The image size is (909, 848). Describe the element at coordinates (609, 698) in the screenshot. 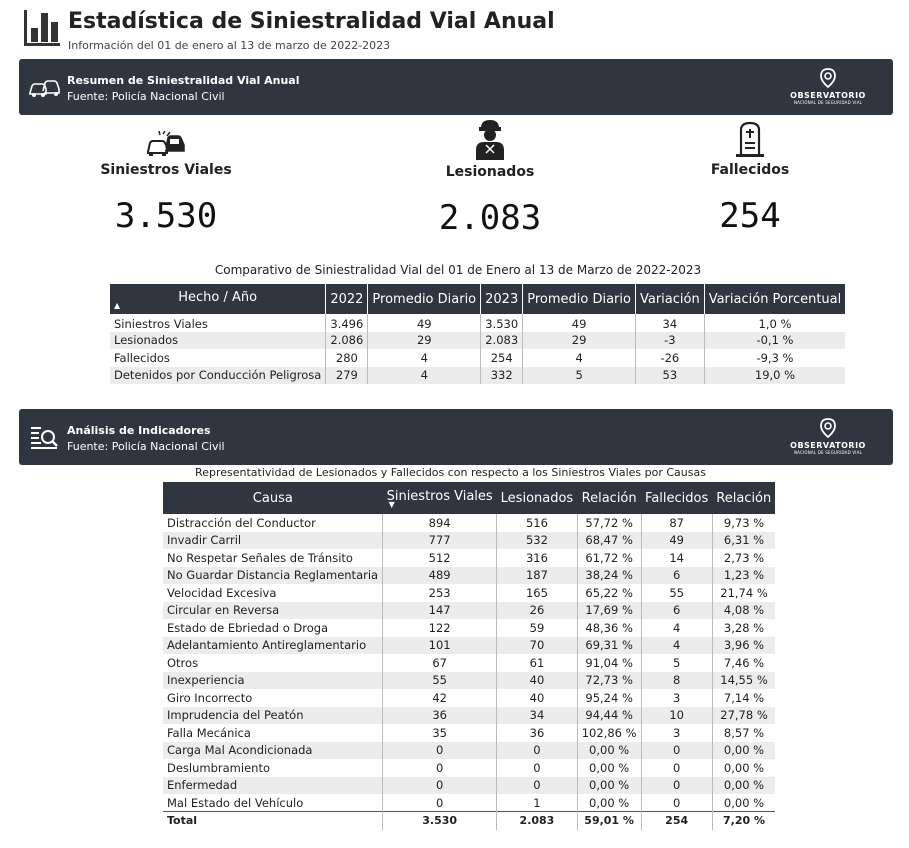

I see `table-cell: 95,24 %` at that location.